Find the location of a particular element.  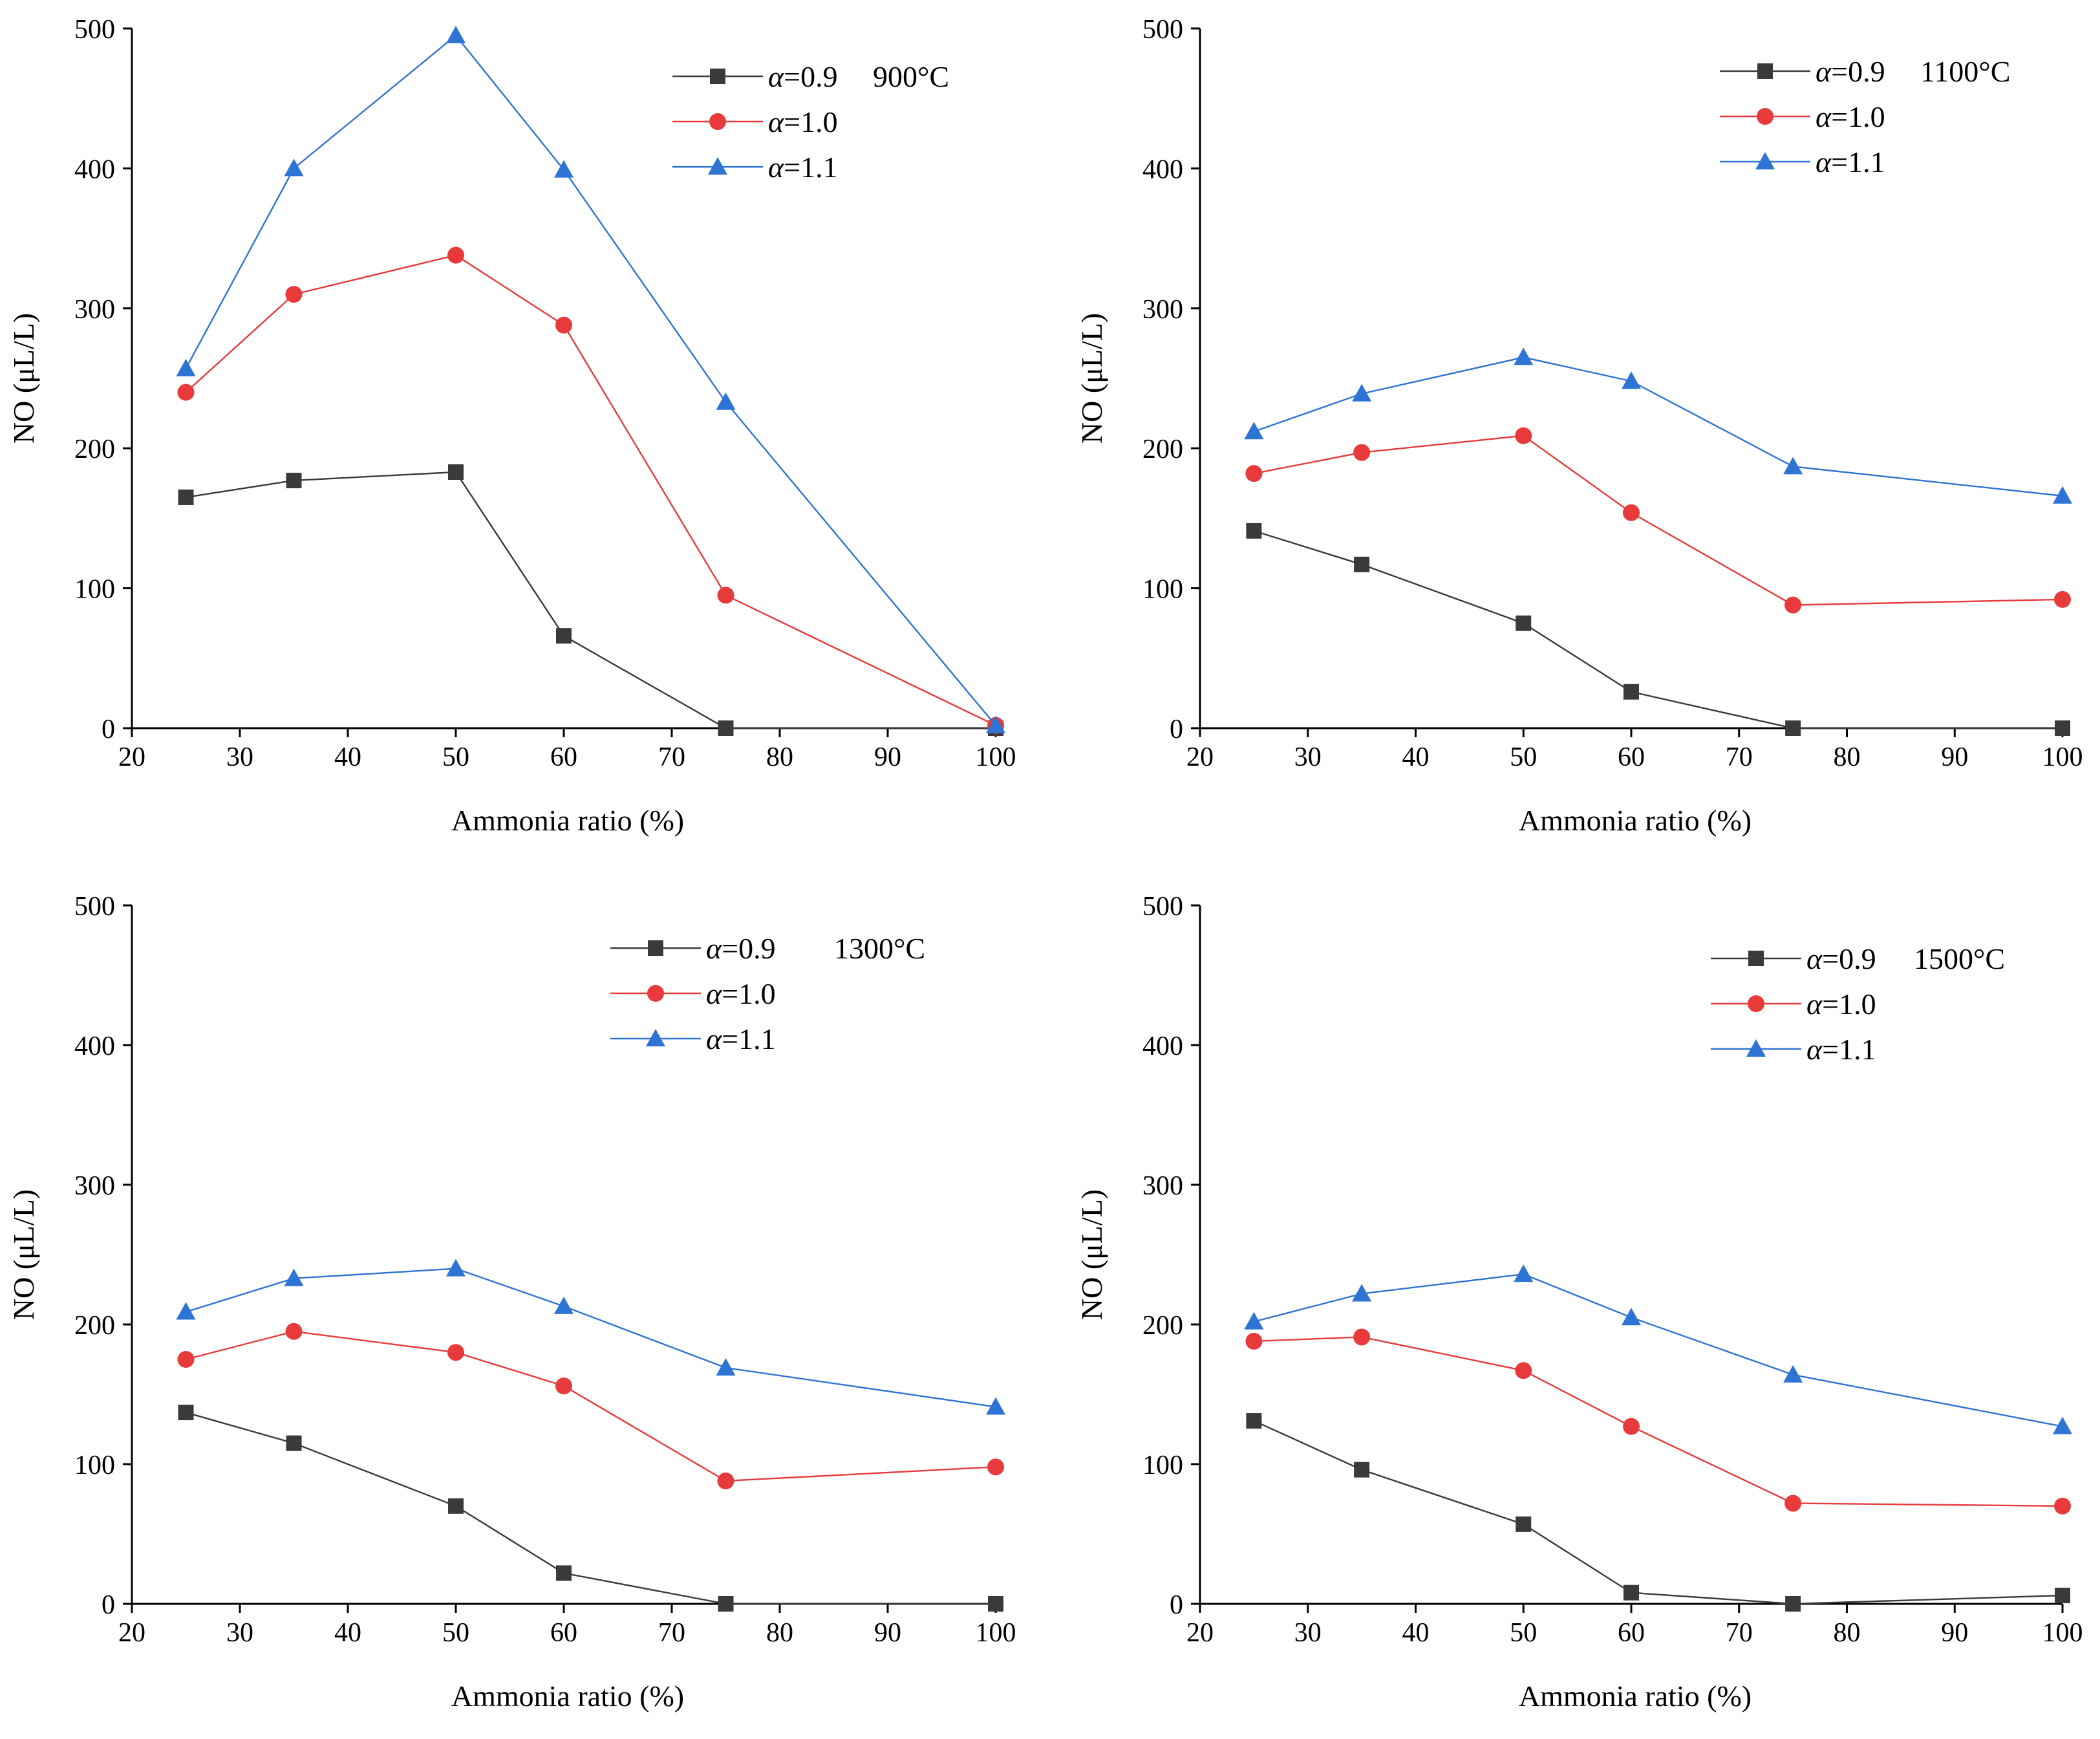

temperature-label: 900°C is located at coordinates (911, 76).